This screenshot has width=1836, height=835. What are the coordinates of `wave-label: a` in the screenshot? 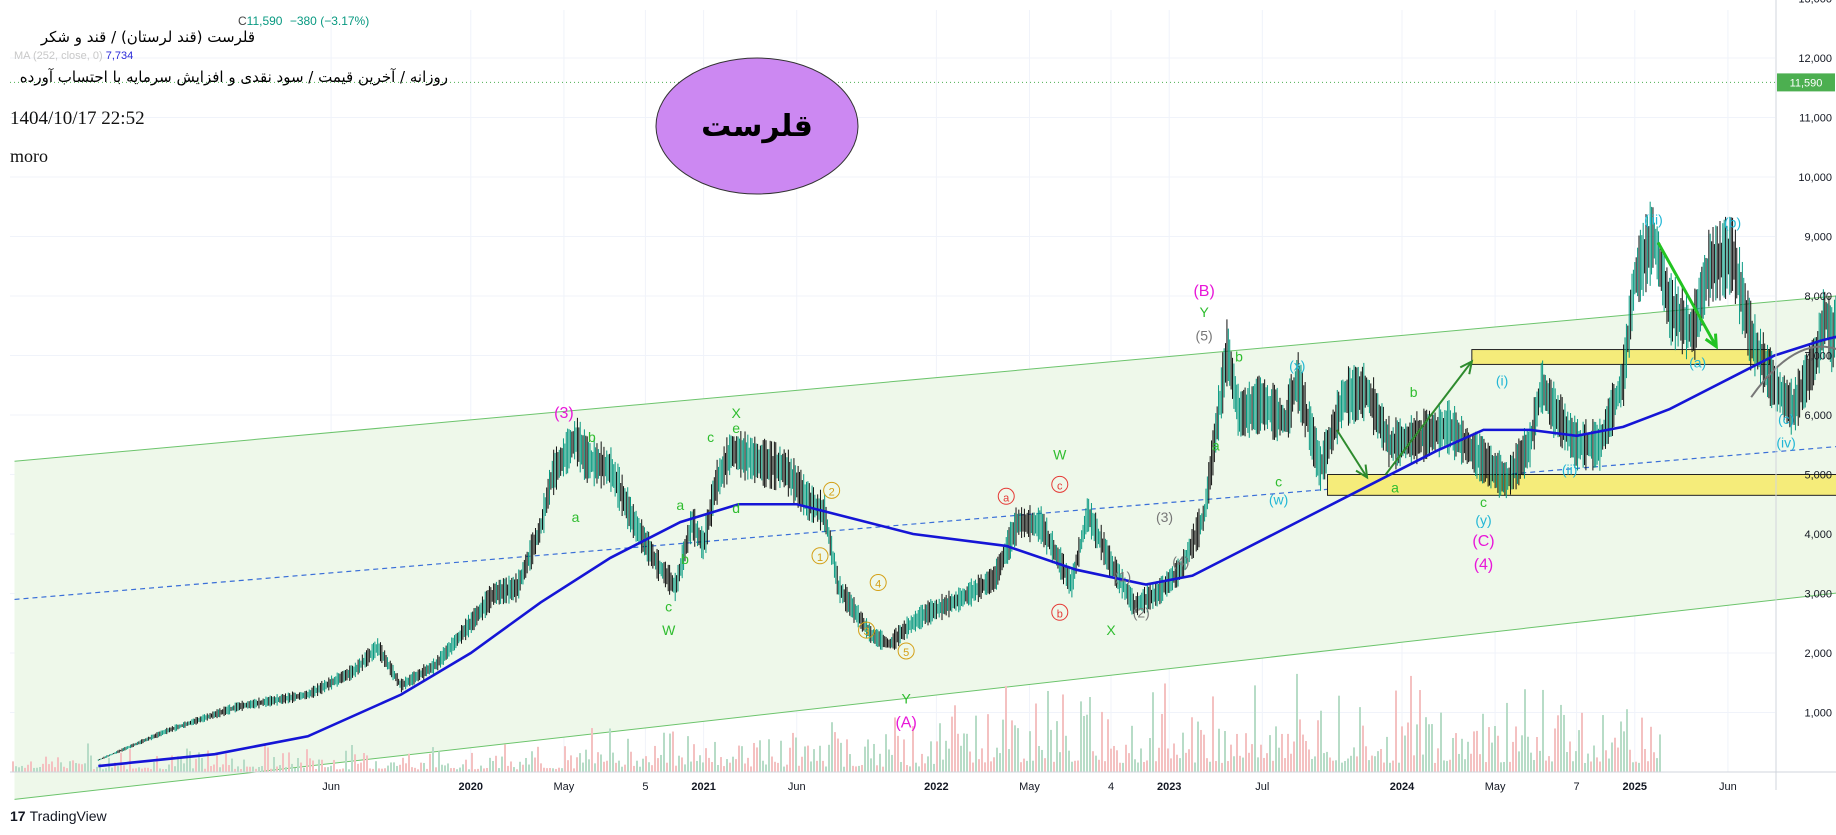 It's located at (576, 517).